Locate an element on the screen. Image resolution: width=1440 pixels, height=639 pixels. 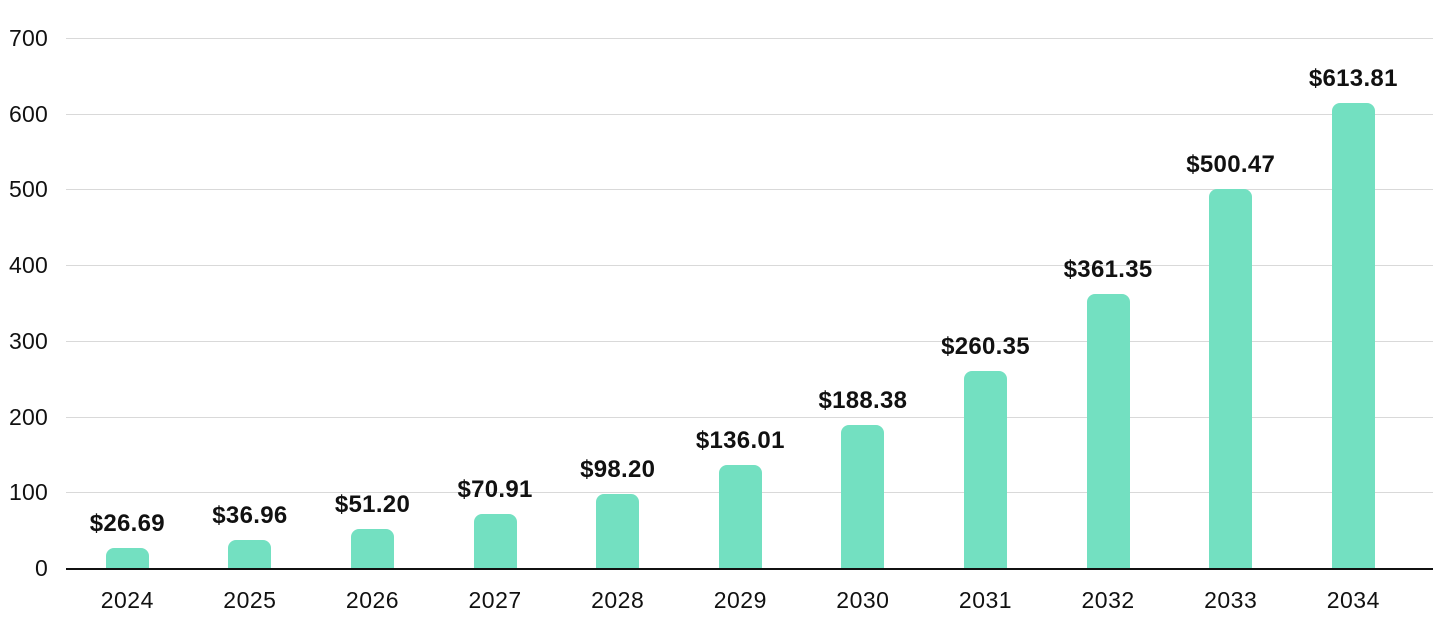
x-axis-tick-label: 2032 is located at coordinates (1108, 600).